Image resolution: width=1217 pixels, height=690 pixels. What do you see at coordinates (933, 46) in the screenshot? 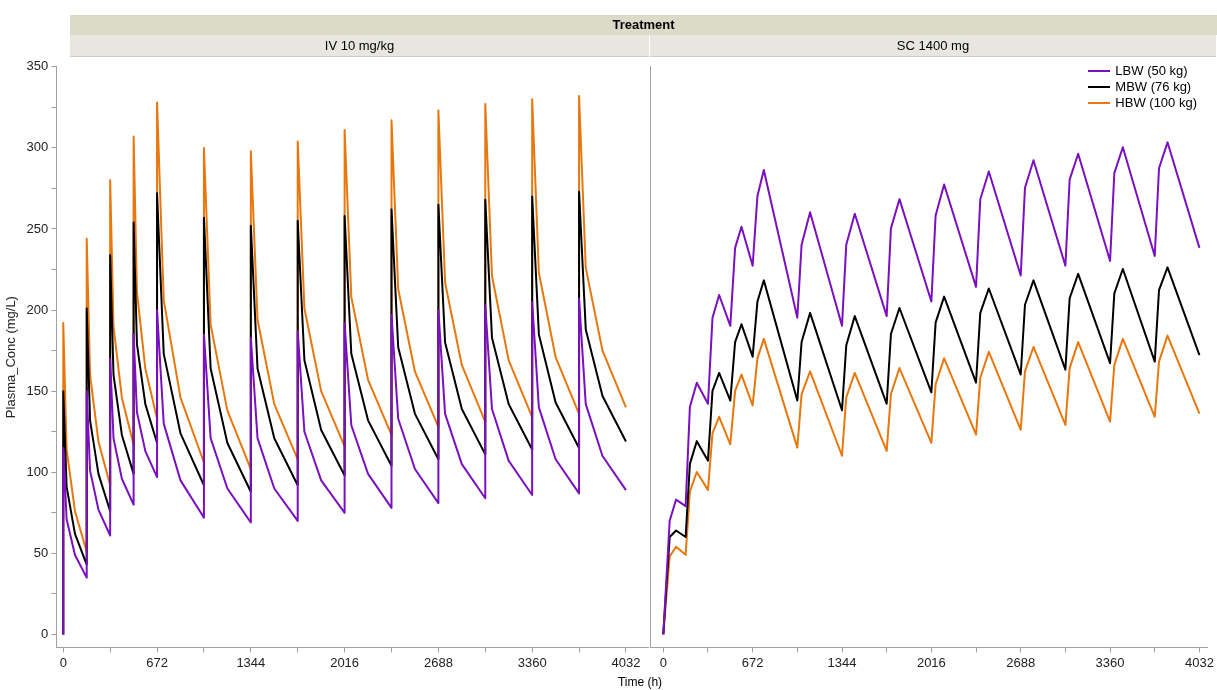
I see `chart-subtitle: SC 1400 mg` at bounding box center [933, 46].